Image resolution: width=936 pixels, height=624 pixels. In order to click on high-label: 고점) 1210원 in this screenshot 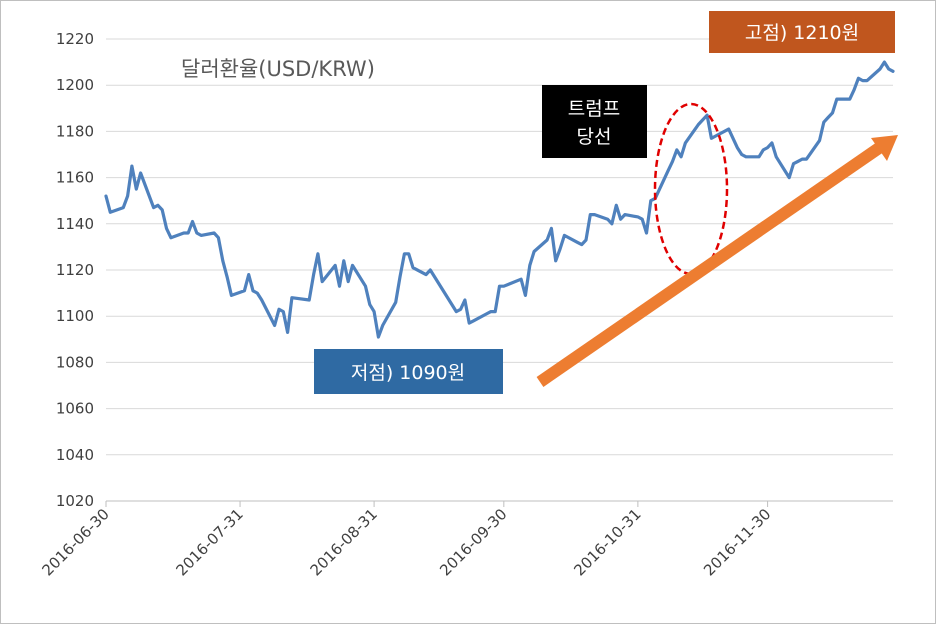, I will do `click(802, 33)`.